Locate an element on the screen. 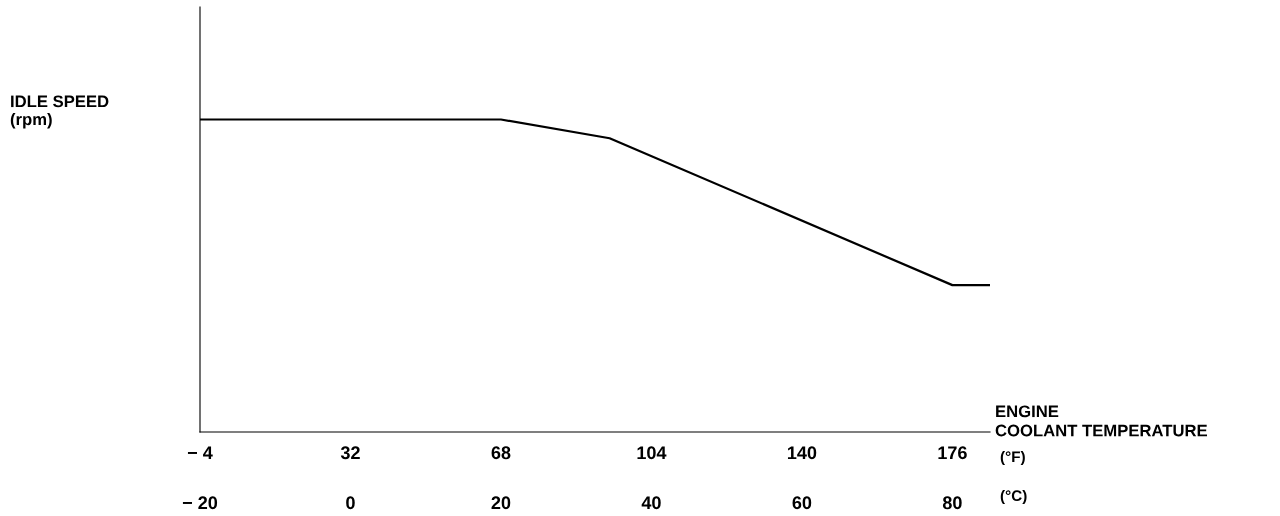 Image resolution: width=1280 pixels, height=516 pixels. x2-tick-label: − 20 is located at coordinates (200, 503).